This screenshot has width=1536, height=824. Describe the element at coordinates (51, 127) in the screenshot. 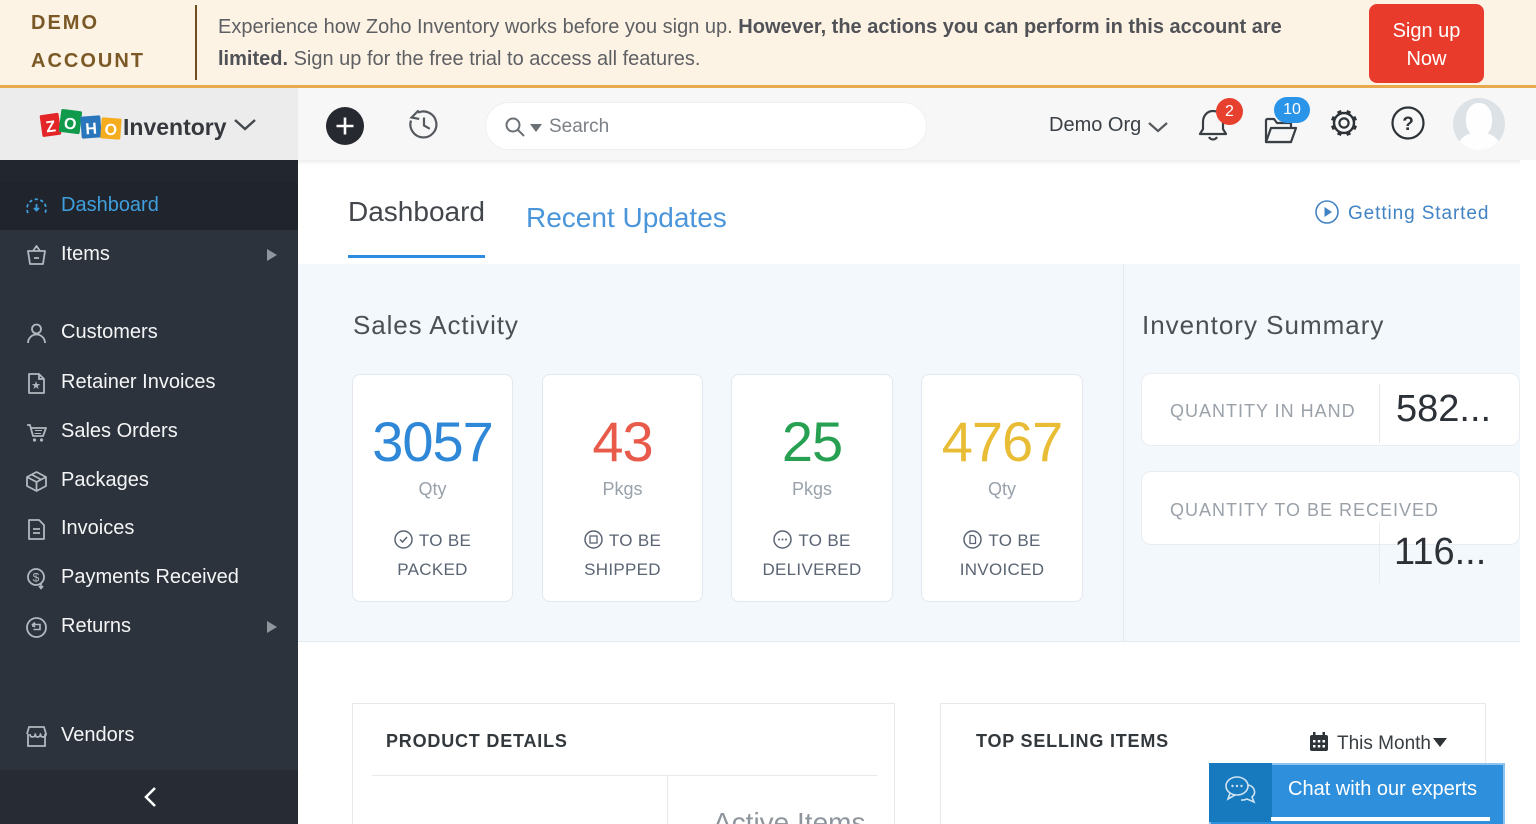

I see `svg-text: Z` at that location.